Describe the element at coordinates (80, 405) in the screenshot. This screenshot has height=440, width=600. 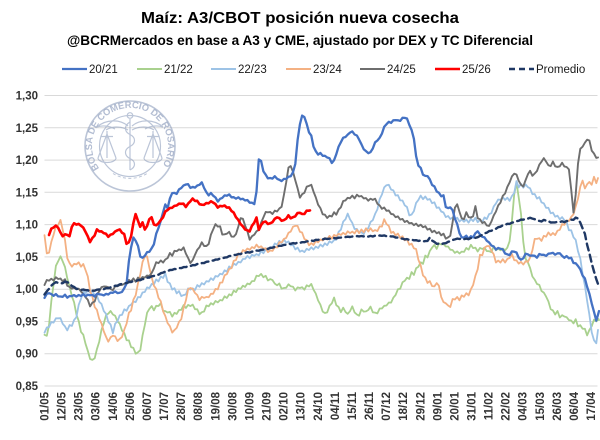
I see `svg-text: 23/05` at that location.